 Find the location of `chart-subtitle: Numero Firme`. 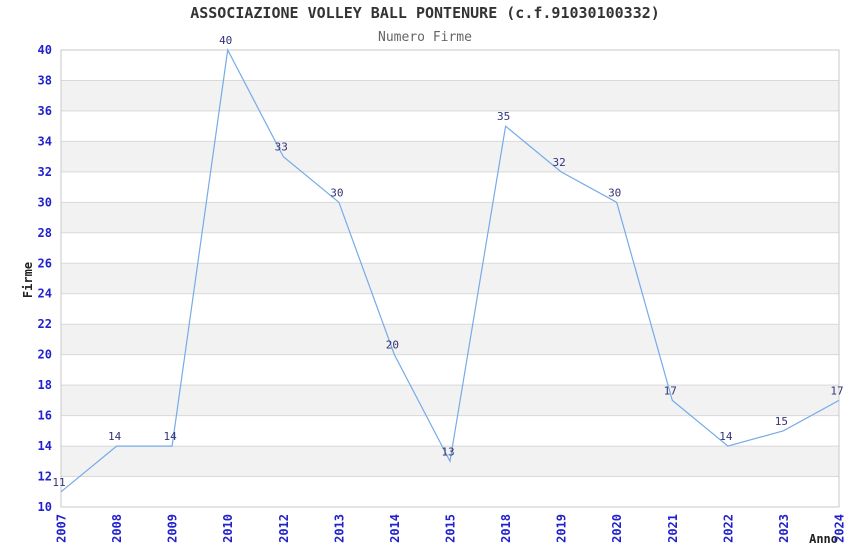

chart-subtitle: Numero Firme is located at coordinates (425, 37).